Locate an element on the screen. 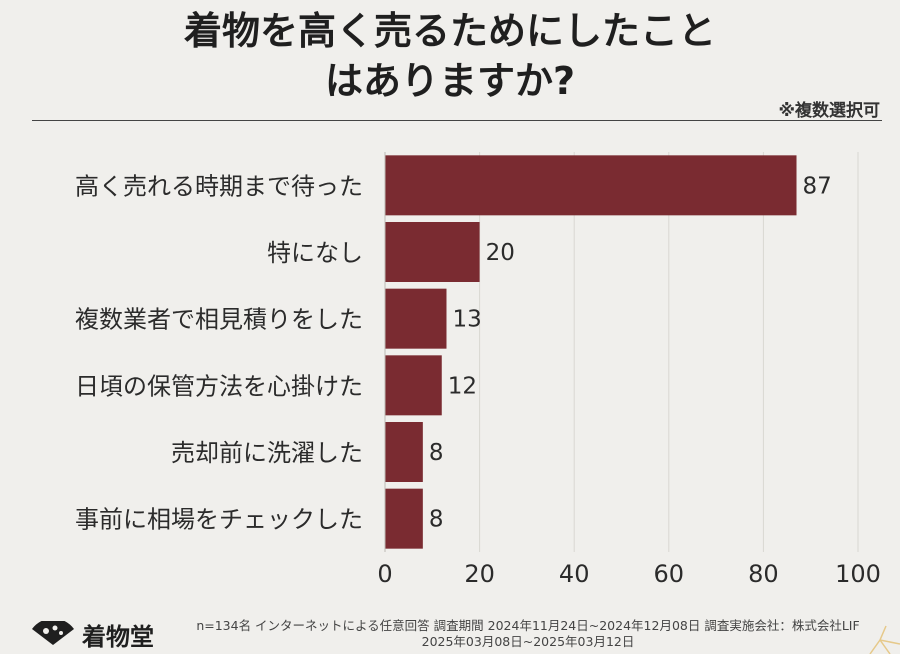  category-label-4: 売却前に洗濯した is located at coordinates (267, 453).